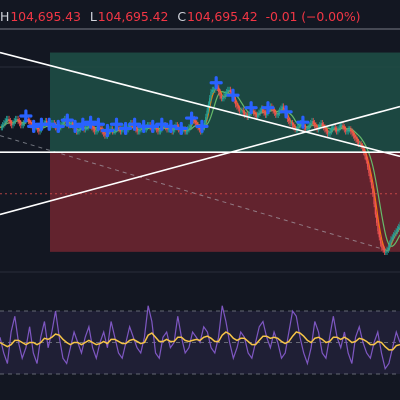 The image size is (400, 400). Describe the element at coordinates (45, 16) in the screenshot. I see `high-value: 104,695.43` at that location.